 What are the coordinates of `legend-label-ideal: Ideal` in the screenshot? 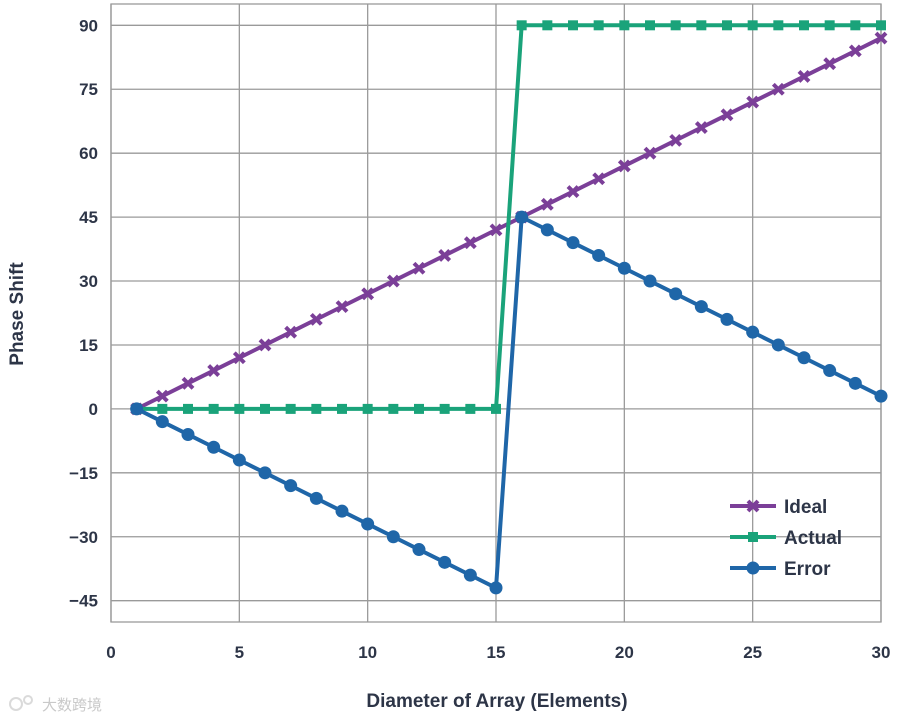 It's located at (805, 507).